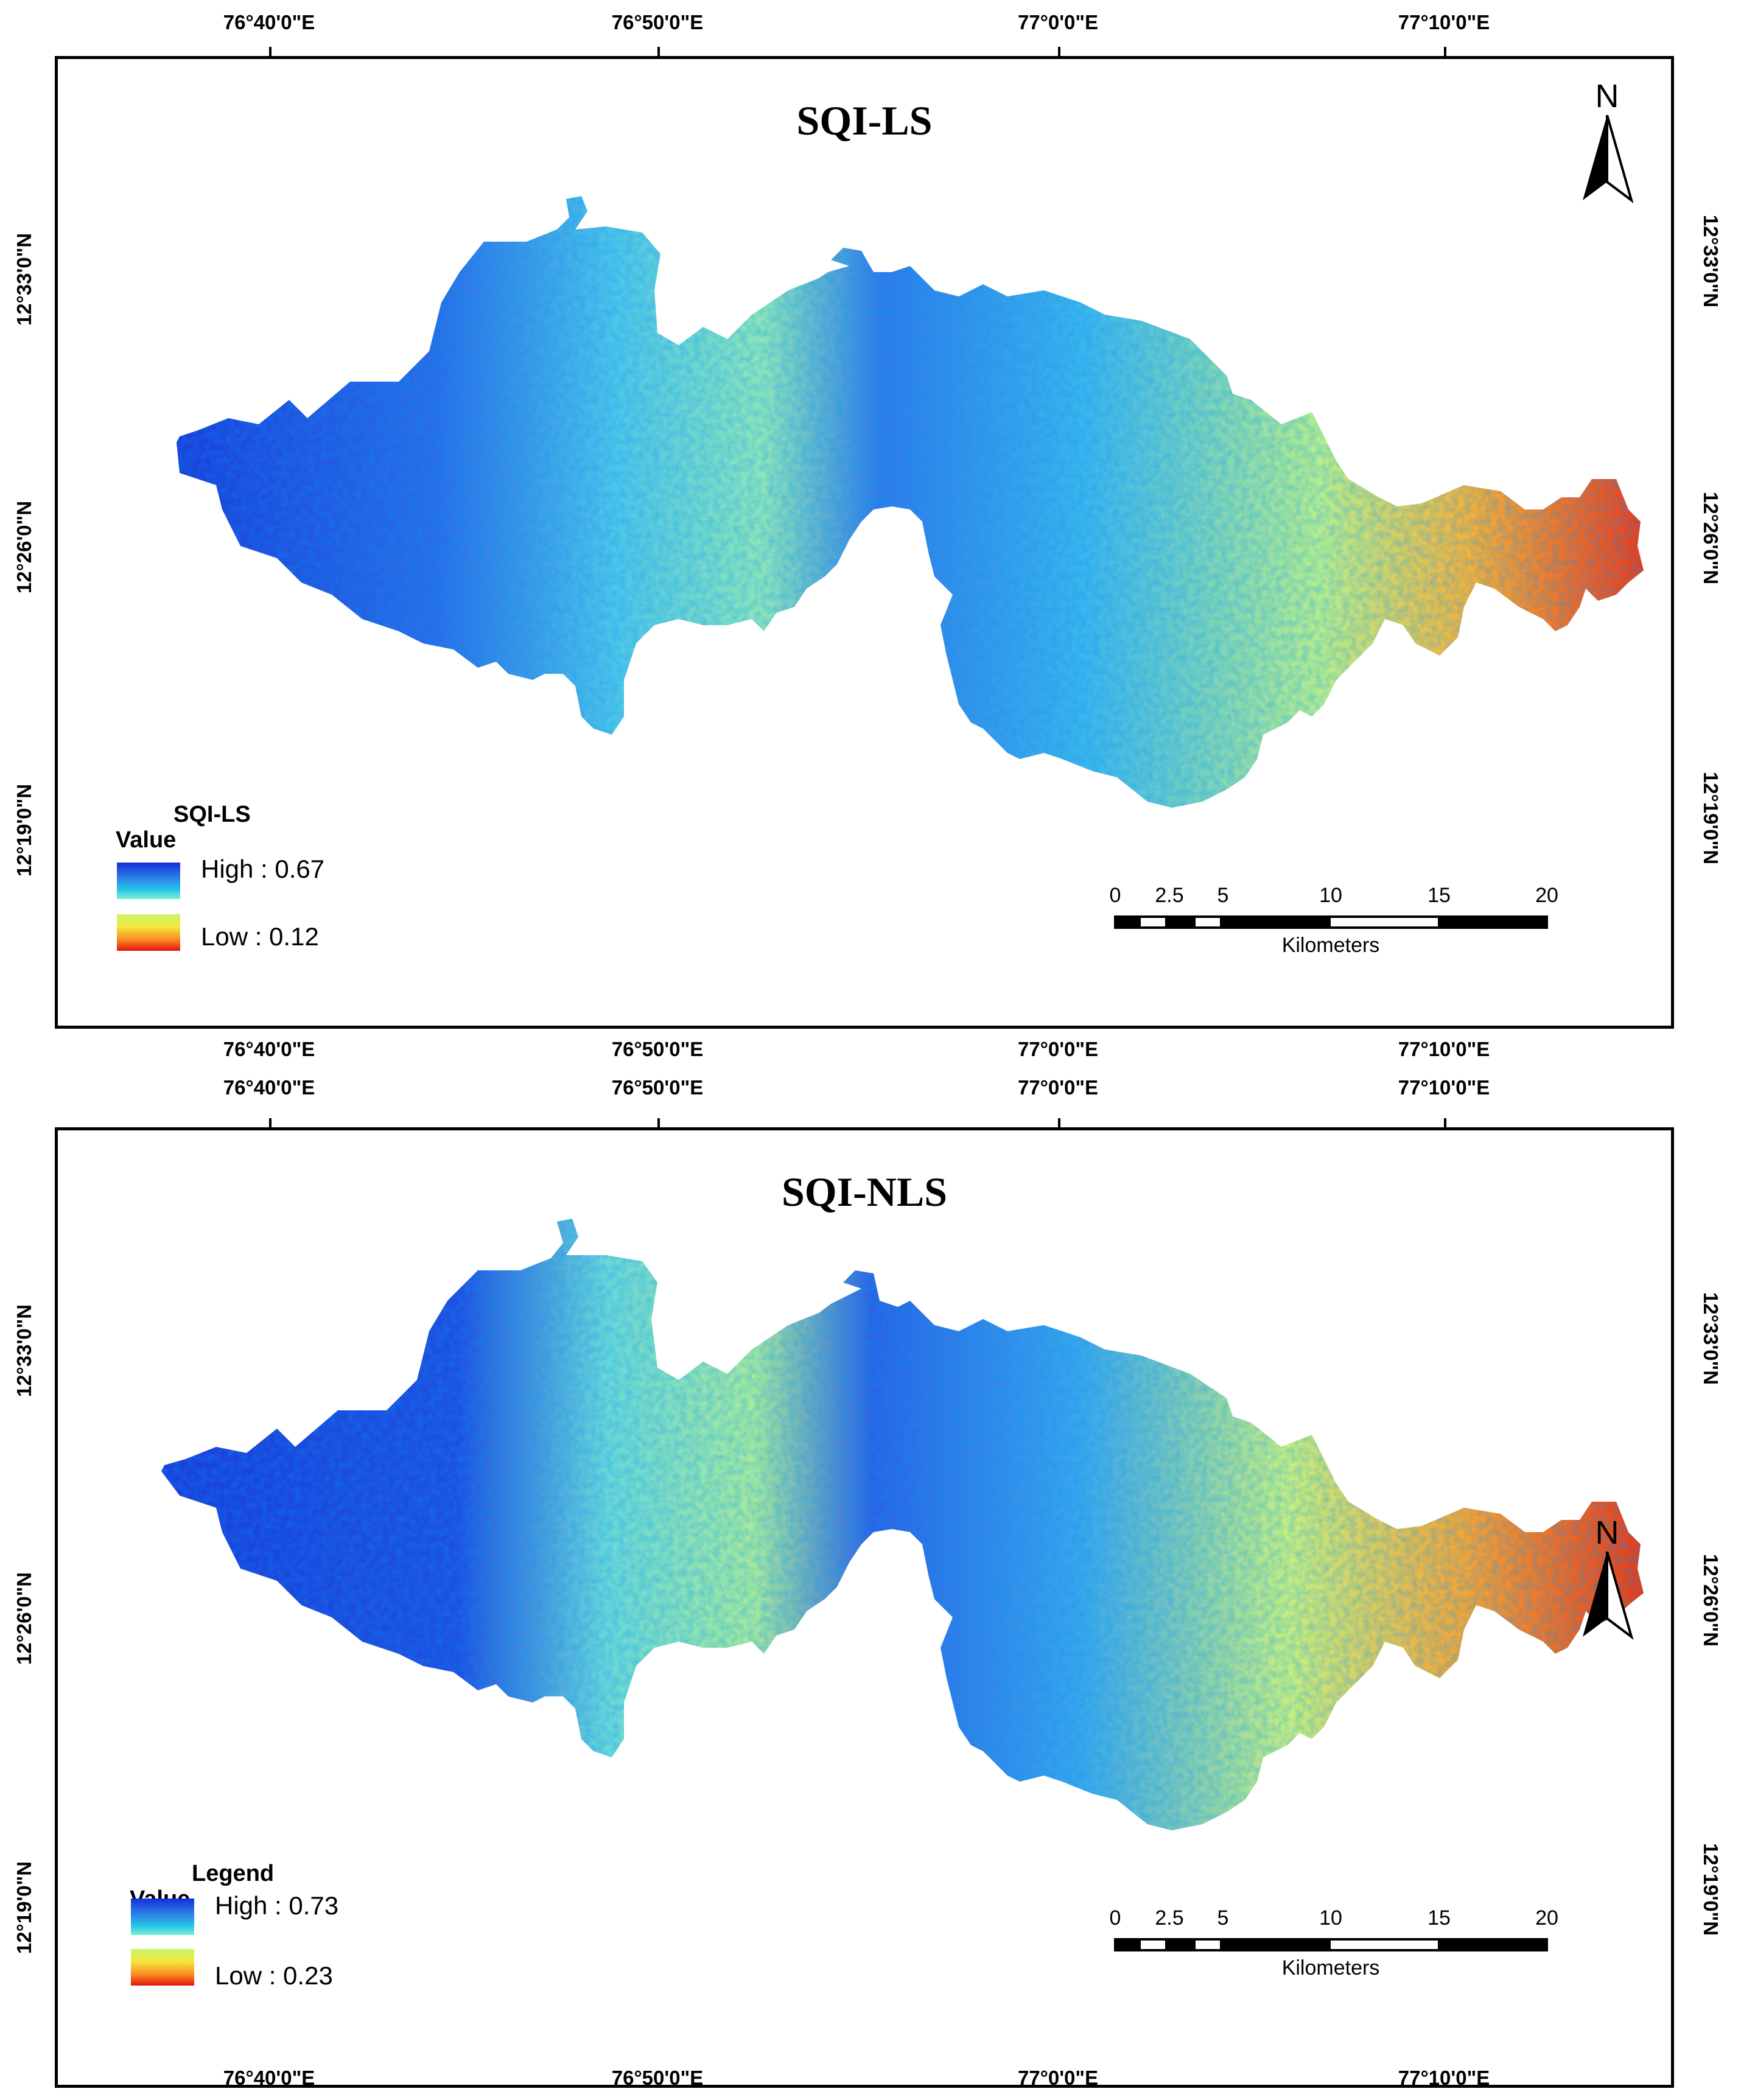  What do you see at coordinates (274, 1976) in the screenshot?
I see `legend-low-label: Low : 0.23` at bounding box center [274, 1976].